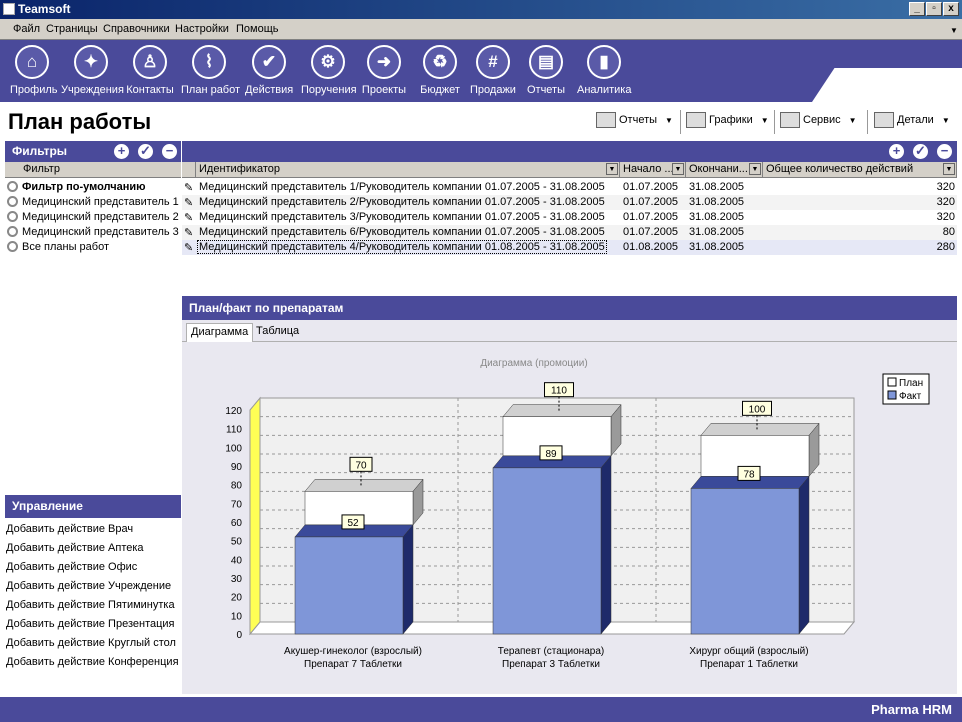 The height and width of the screenshot is (722, 962). What do you see at coordinates (239, 635) in the screenshot?
I see `y-tick-label: 0` at bounding box center [239, 635].